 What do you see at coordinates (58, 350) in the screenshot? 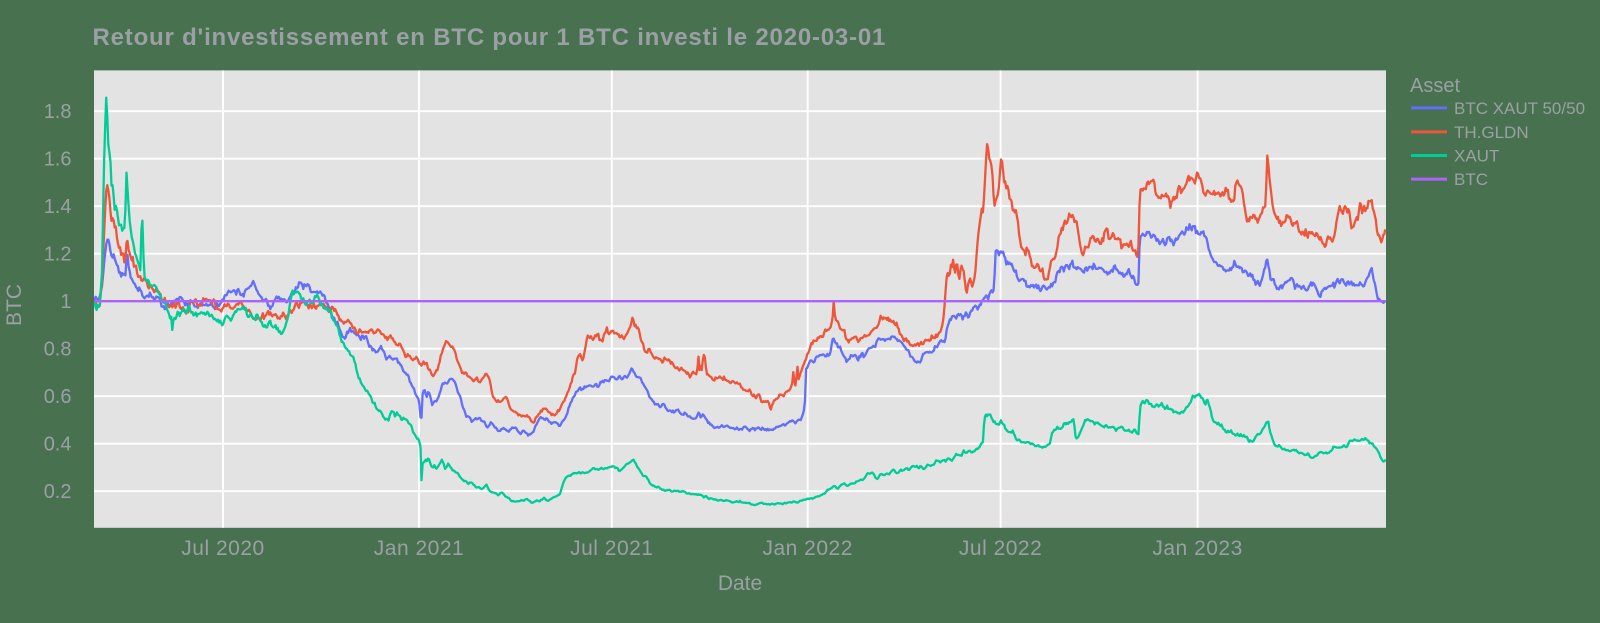
I see `svg-text: 0.8` at bounding box center [58, 350].